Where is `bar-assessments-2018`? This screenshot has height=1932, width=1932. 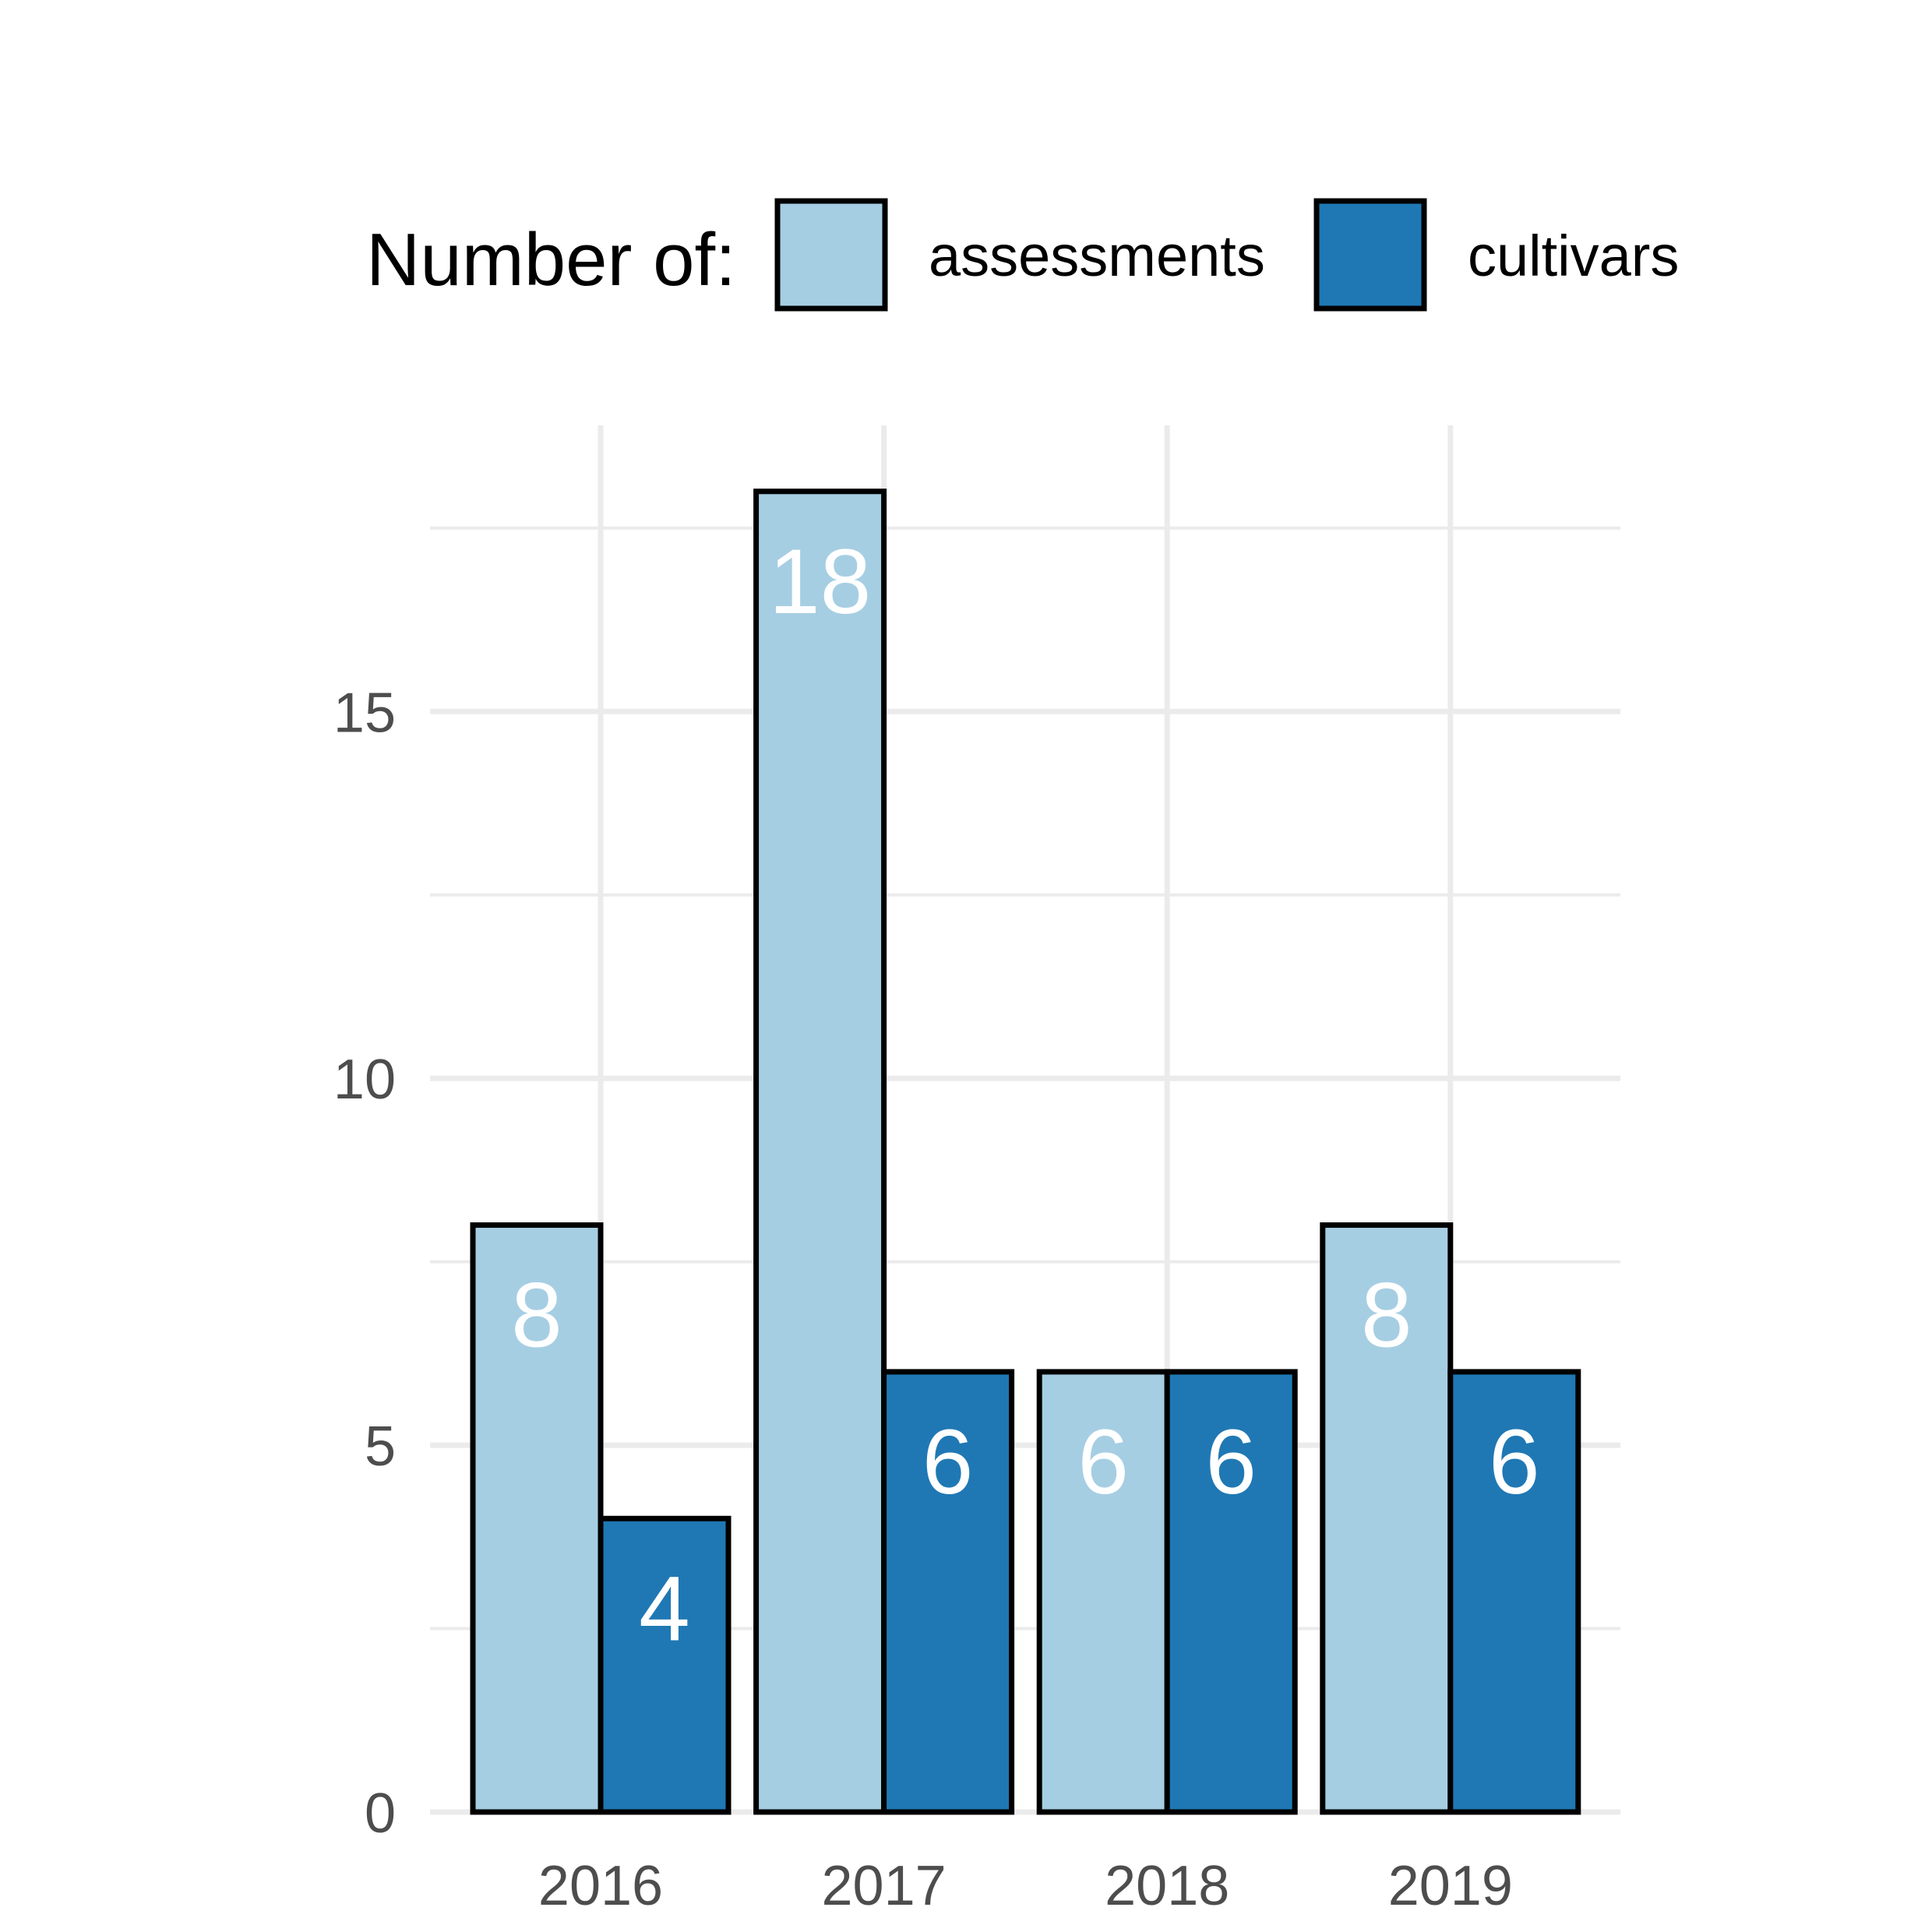 bar-assessments-2018 is located at coordinates (1103, 1592).